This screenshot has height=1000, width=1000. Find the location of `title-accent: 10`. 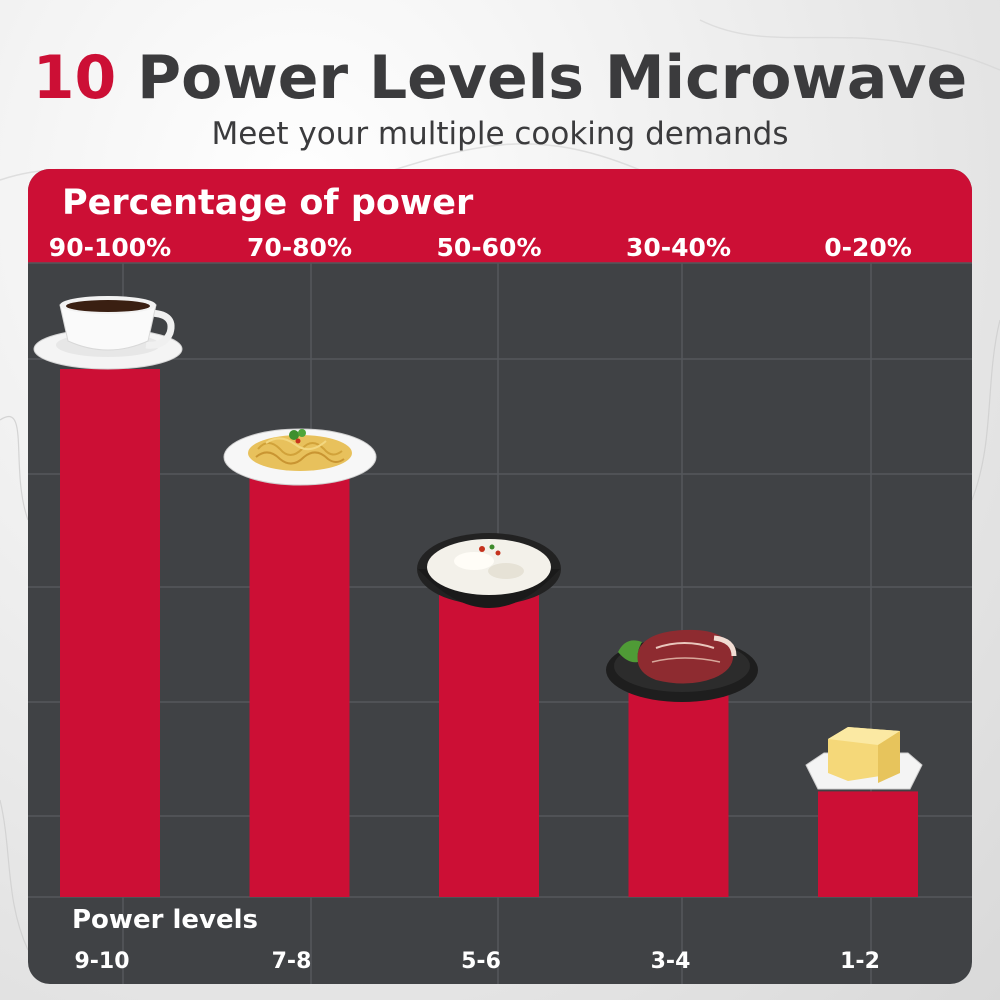

title-accent: 10 is located at coordinates (74, 78).